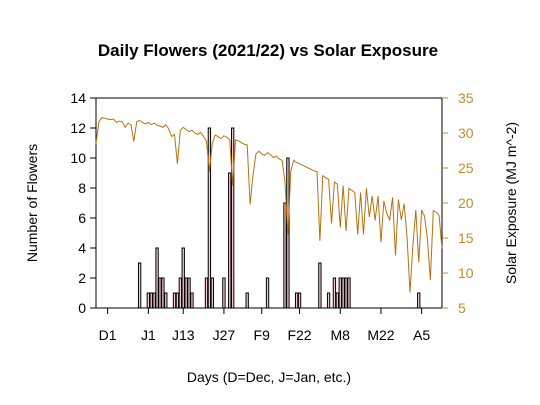  Describe the element at coordinates (82, 308) in the screenshot. I see `y-left-tick-label: 0` at that location.